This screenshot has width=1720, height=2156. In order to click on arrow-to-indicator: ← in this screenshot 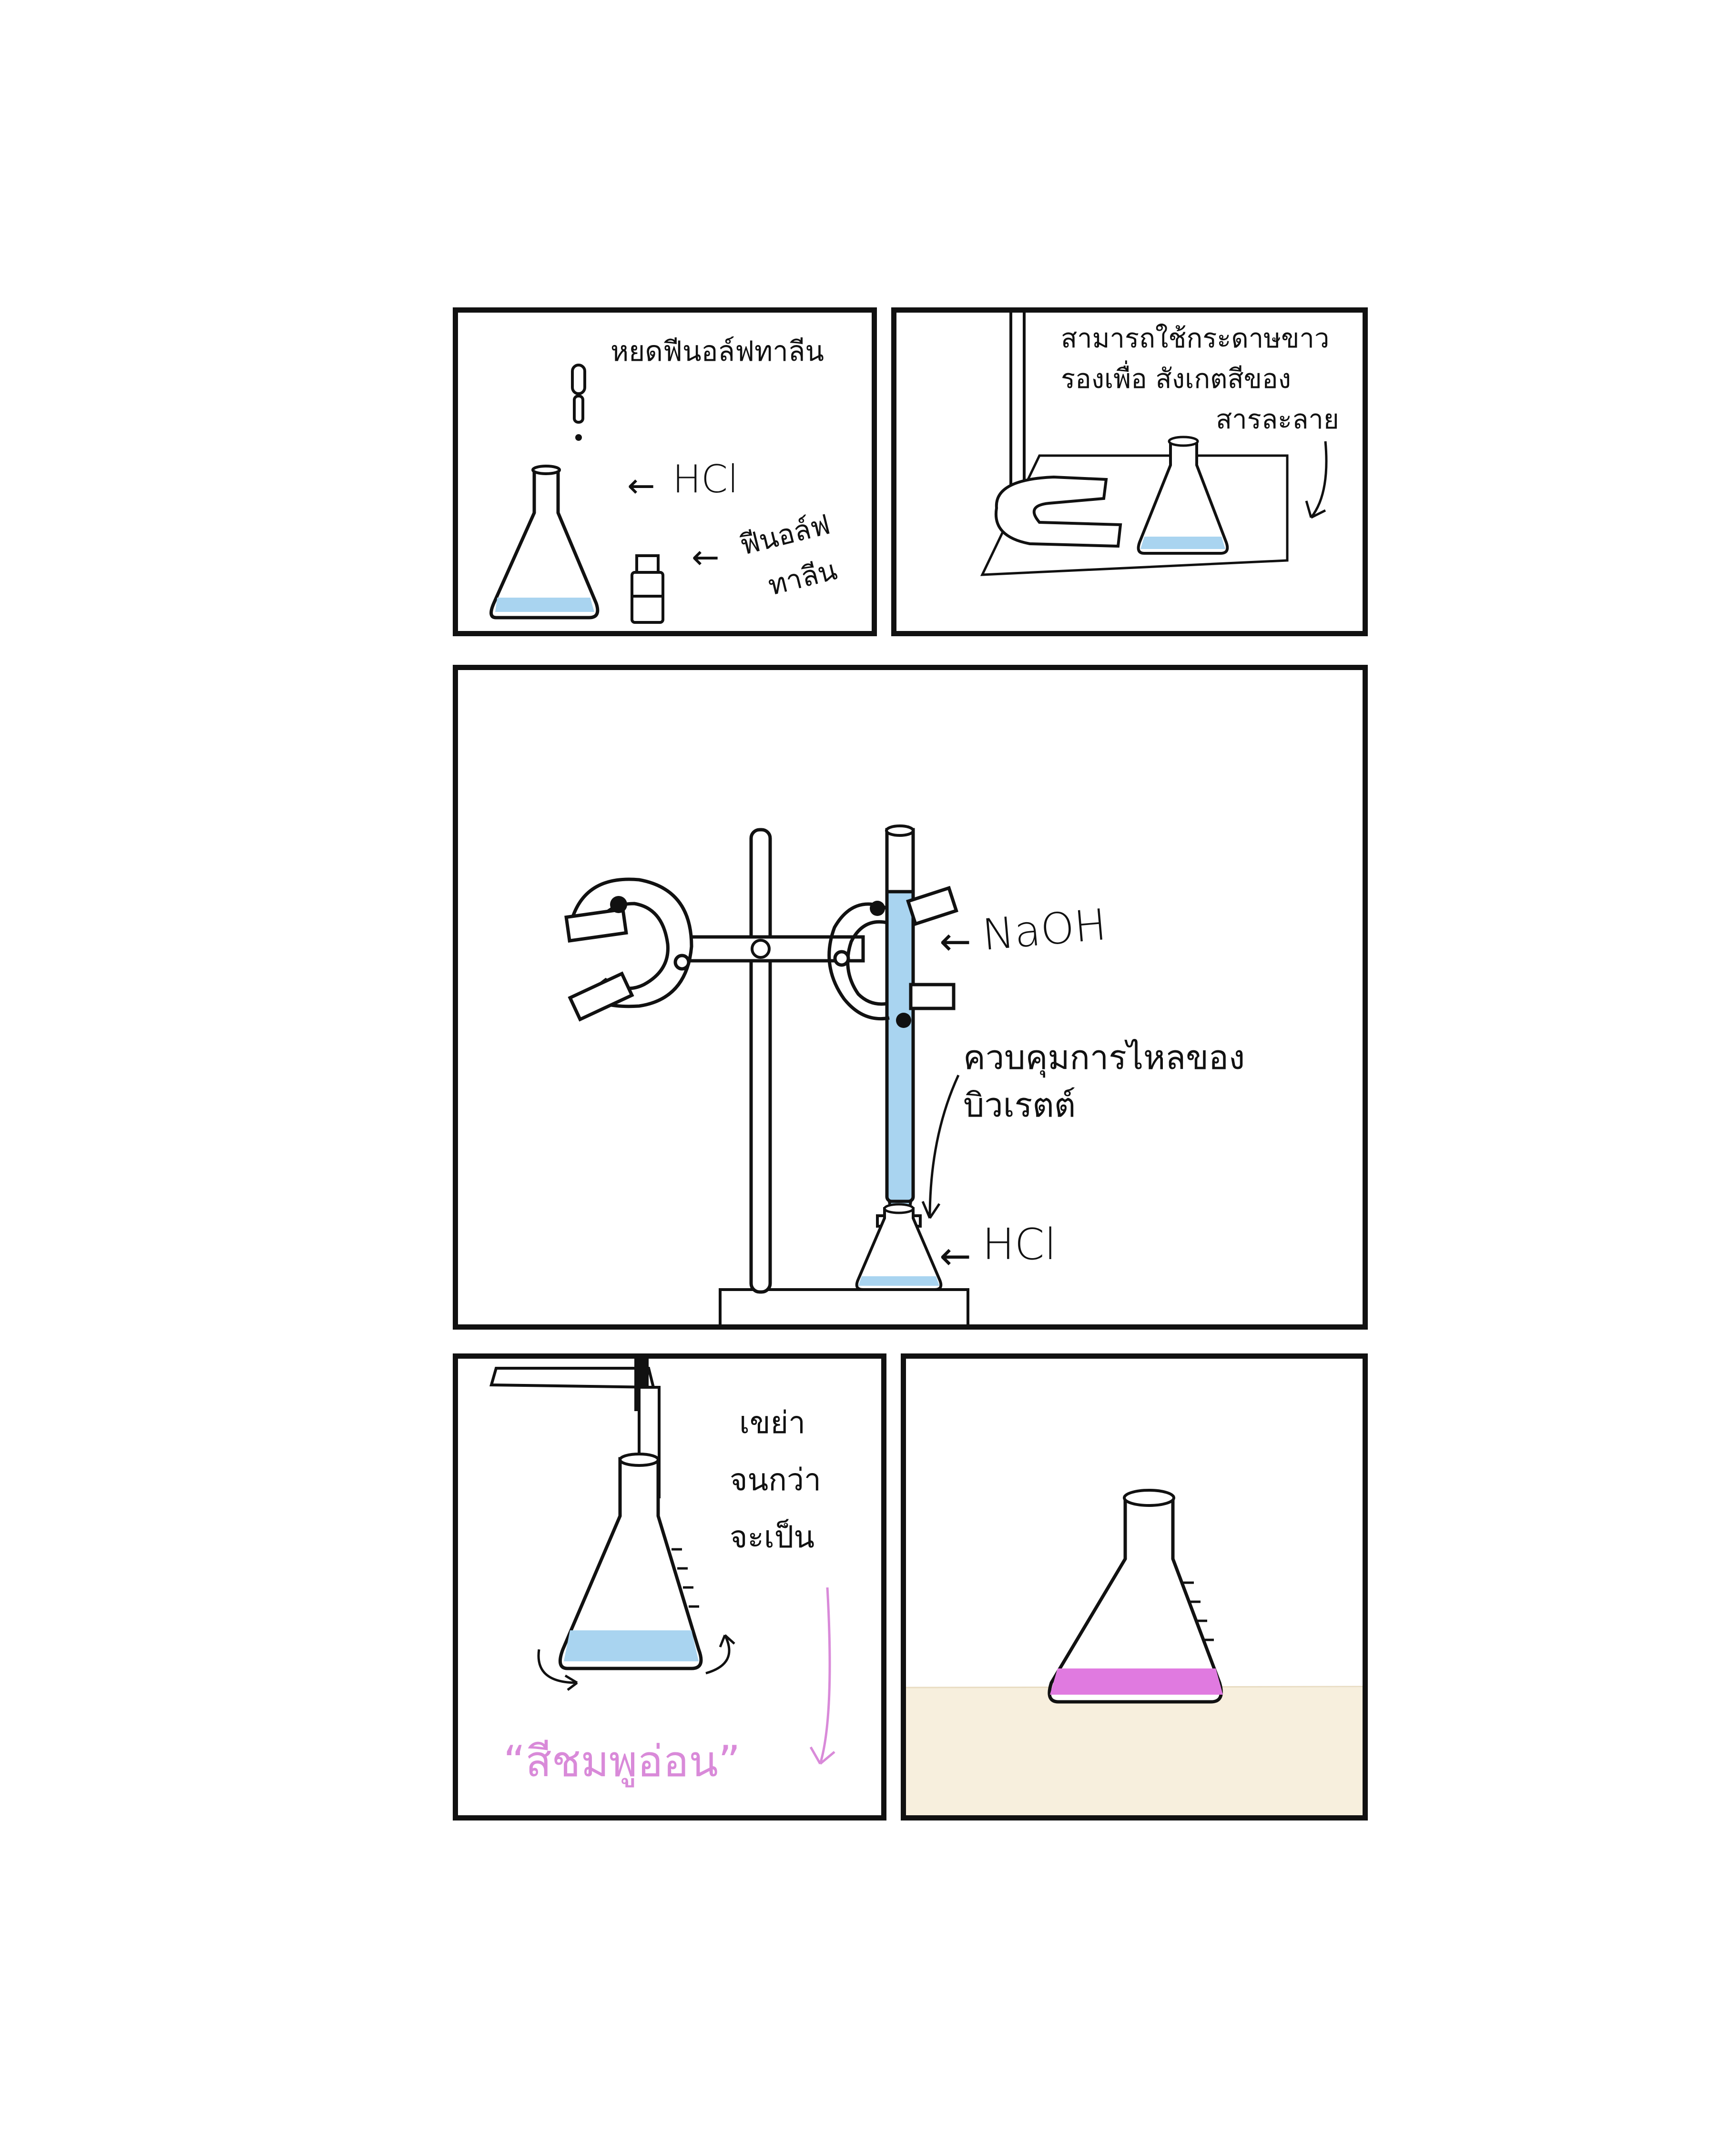, I will do `click(706, 558)`.